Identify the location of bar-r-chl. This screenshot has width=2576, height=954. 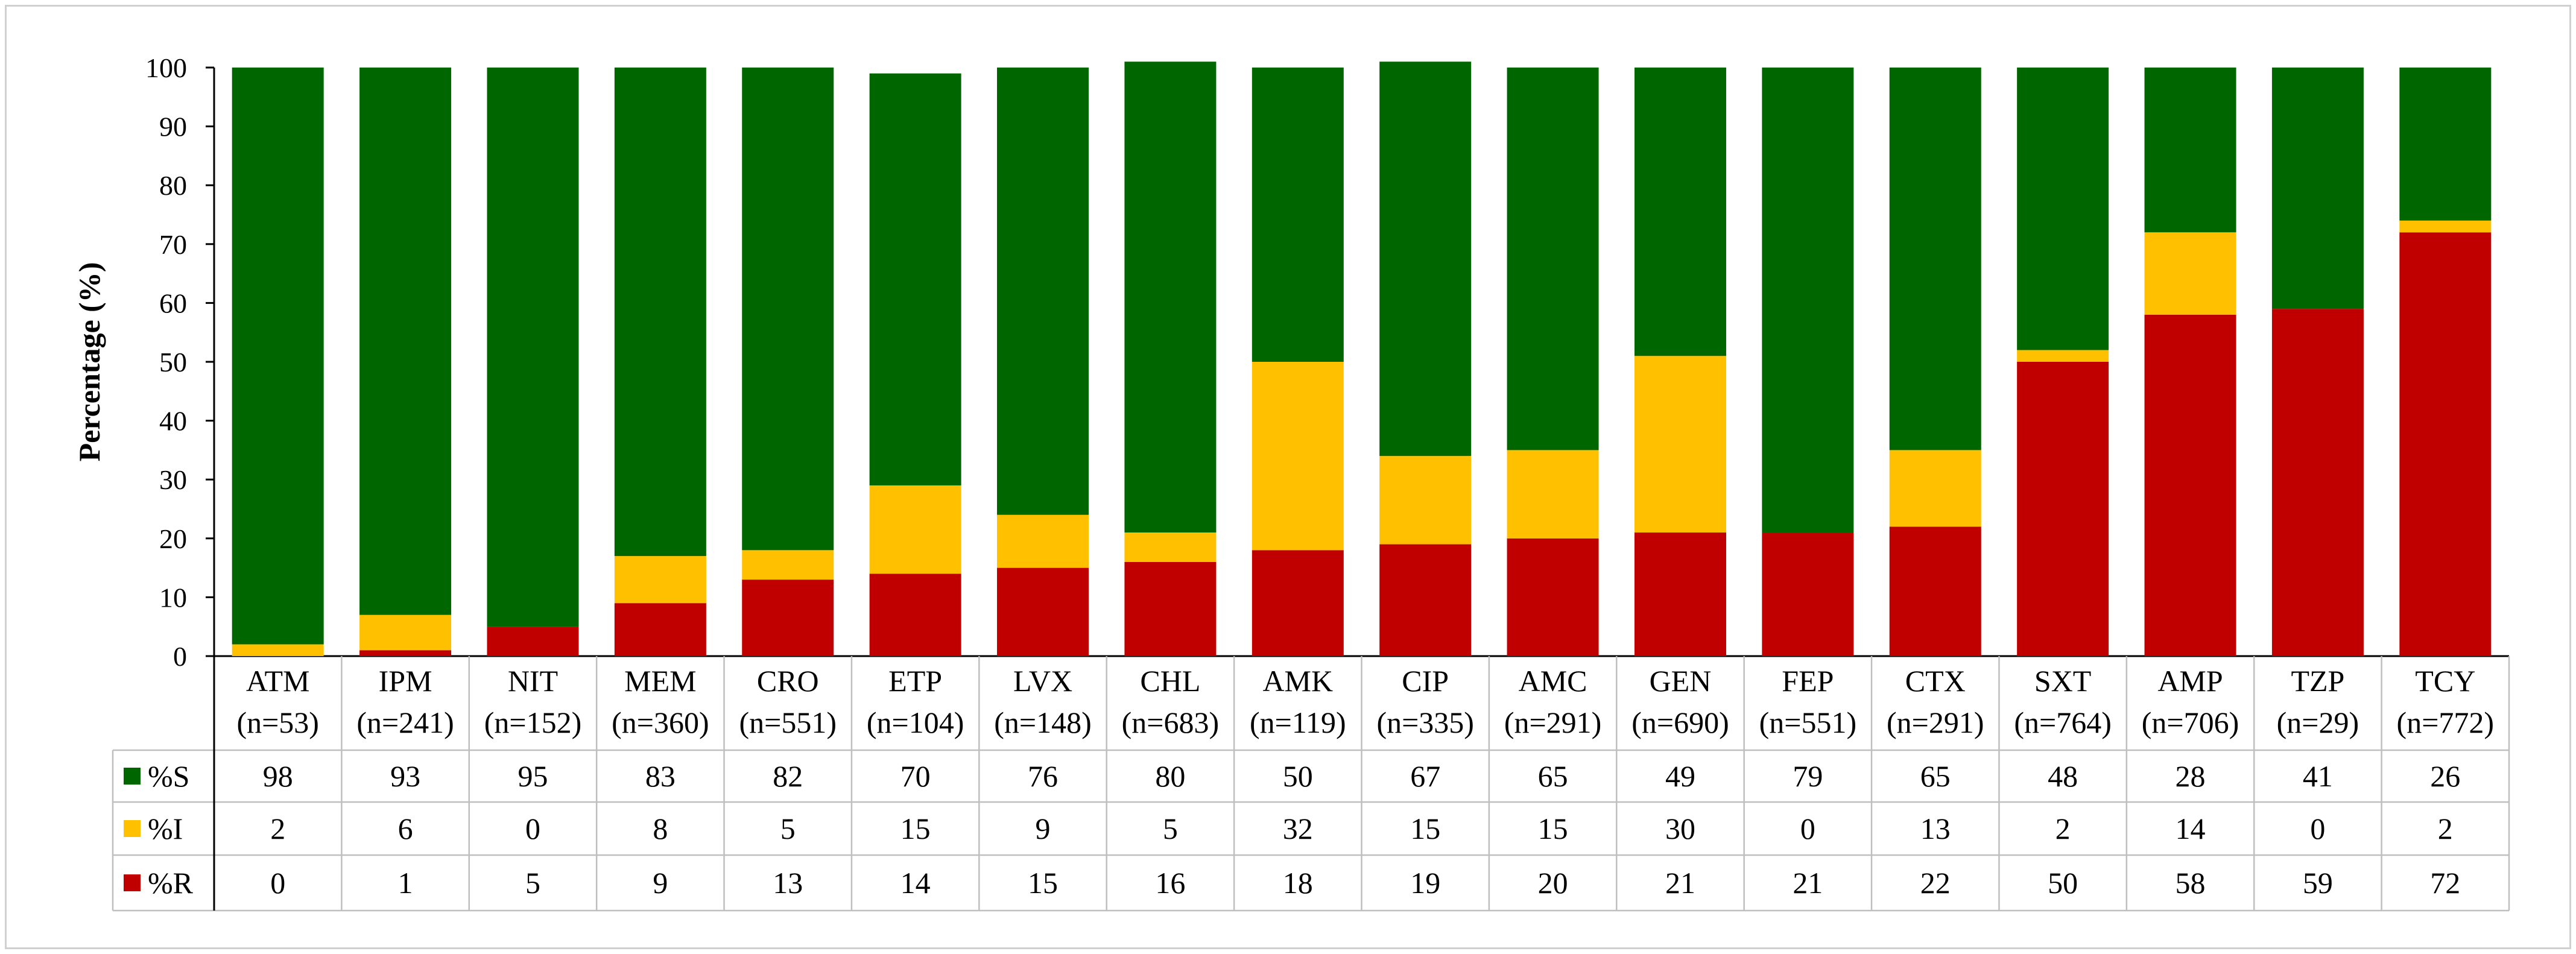
(1170, 608).